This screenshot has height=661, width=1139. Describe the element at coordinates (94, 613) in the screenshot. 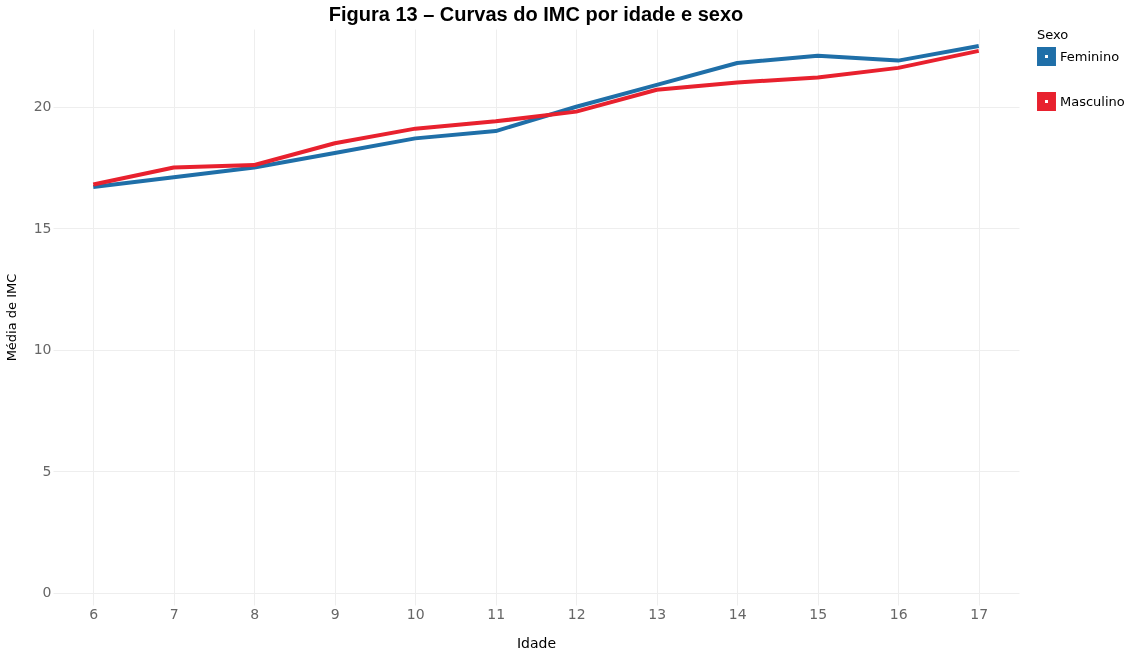

I see `x-tick-label: 6` at that location.